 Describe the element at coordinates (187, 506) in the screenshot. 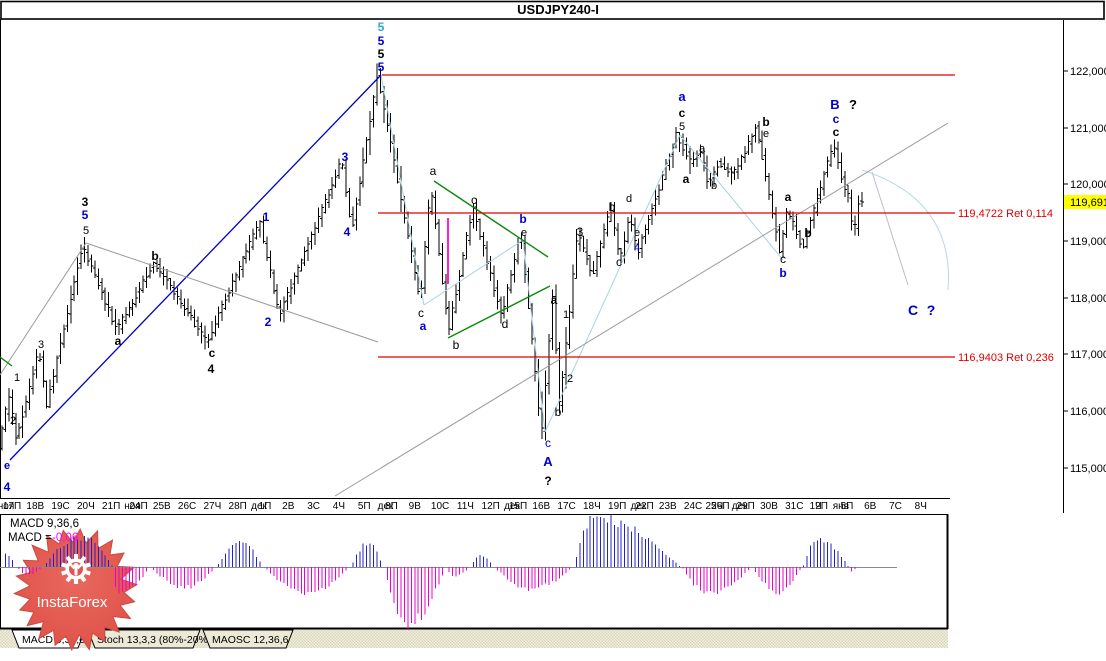

I see `x-axis-label: 26С` at that location.